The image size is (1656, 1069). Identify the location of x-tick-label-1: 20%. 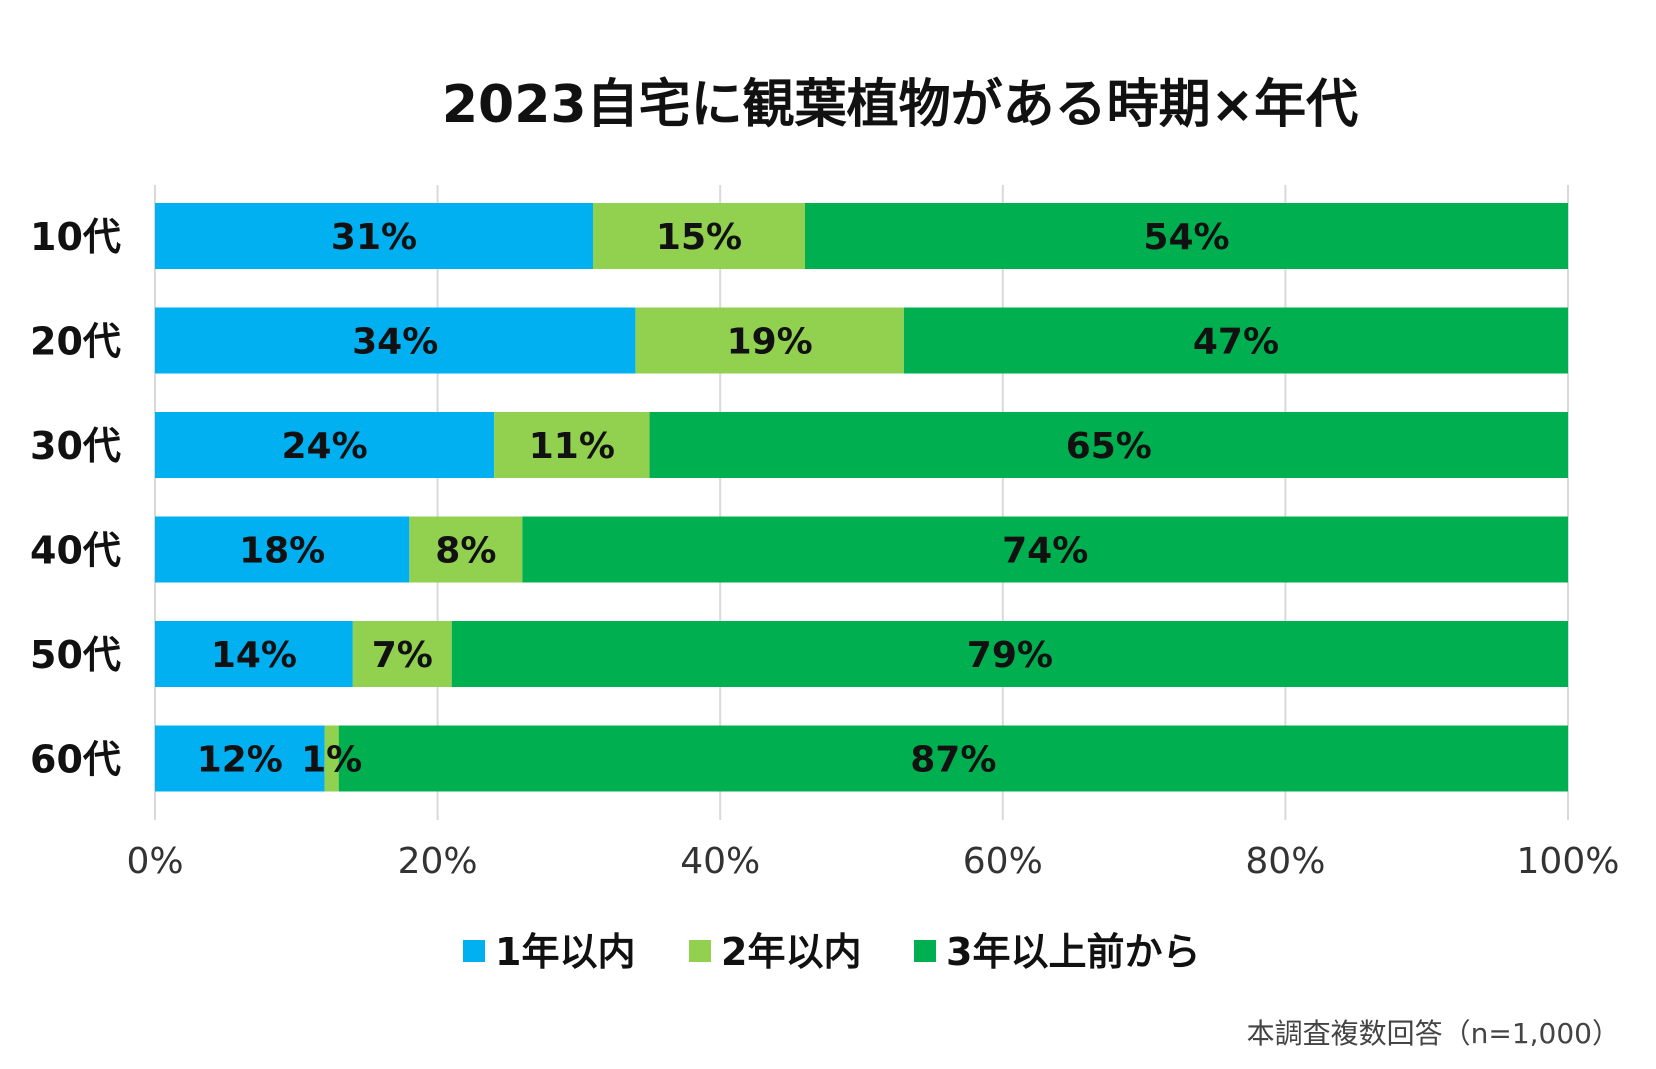
(438, 861).